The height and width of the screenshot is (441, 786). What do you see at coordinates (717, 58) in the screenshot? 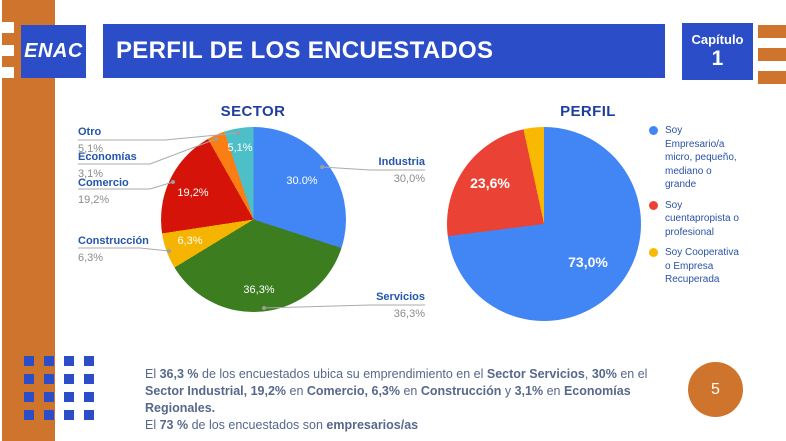
I see `chapter-number: 1` at bounding box center [717, 58].